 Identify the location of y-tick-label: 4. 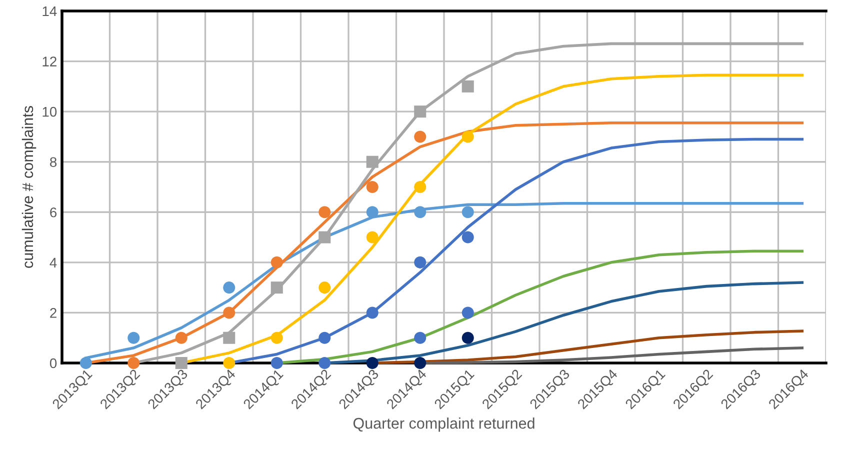
(53, 263).